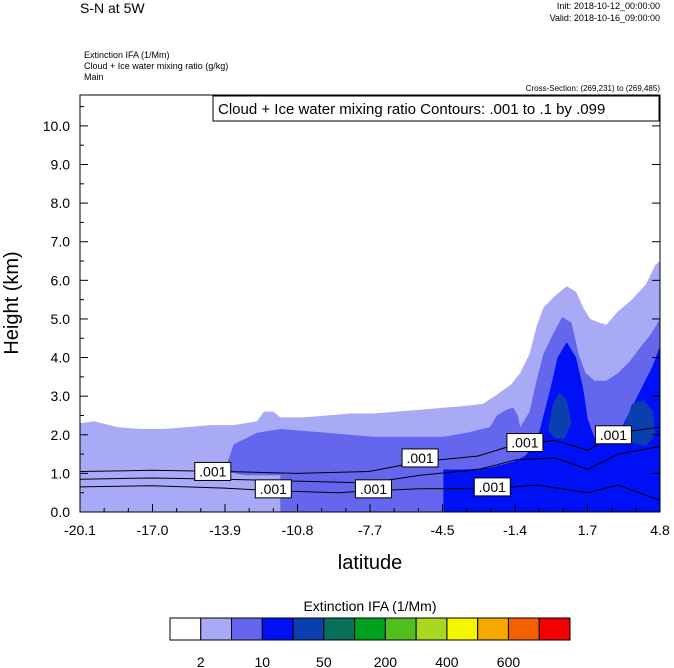  Describe the element at coordinates (80, 530) in the screenshot. I see `x-tick-label: -20.1` at that location.